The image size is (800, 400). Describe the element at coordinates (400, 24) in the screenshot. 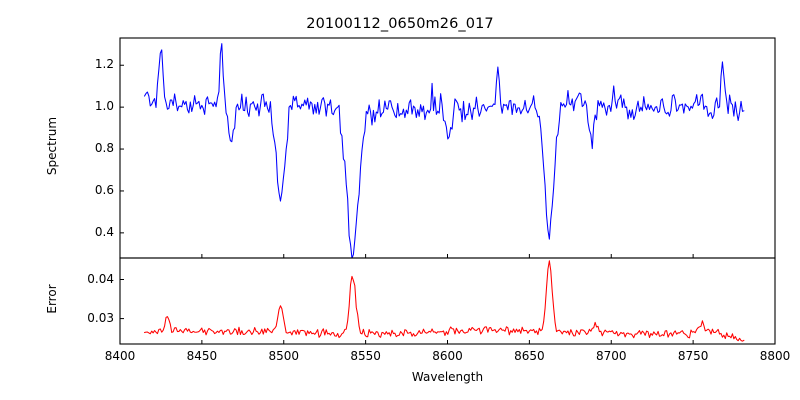

I see `figure-title: 20100112_0650m26_017` at that location.